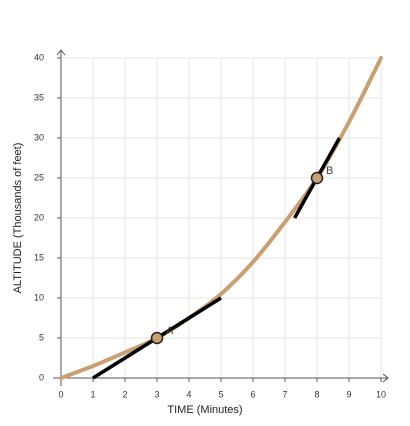 This screenshot has width=410, height=426. I want to click on x-tick-label: 10, so click(381, 394).